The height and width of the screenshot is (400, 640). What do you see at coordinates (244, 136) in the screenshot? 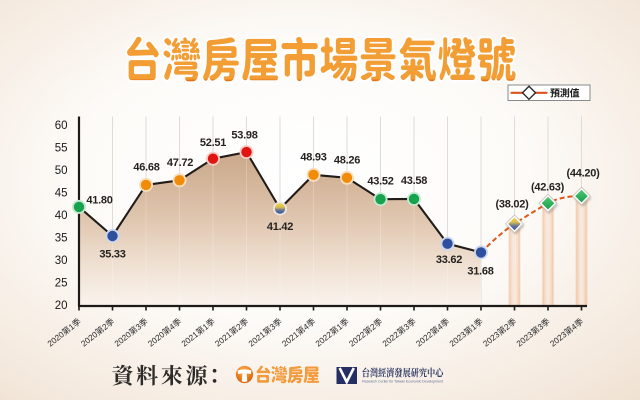
I see `svg-text: 53.98` at bounding box center [244, 136].